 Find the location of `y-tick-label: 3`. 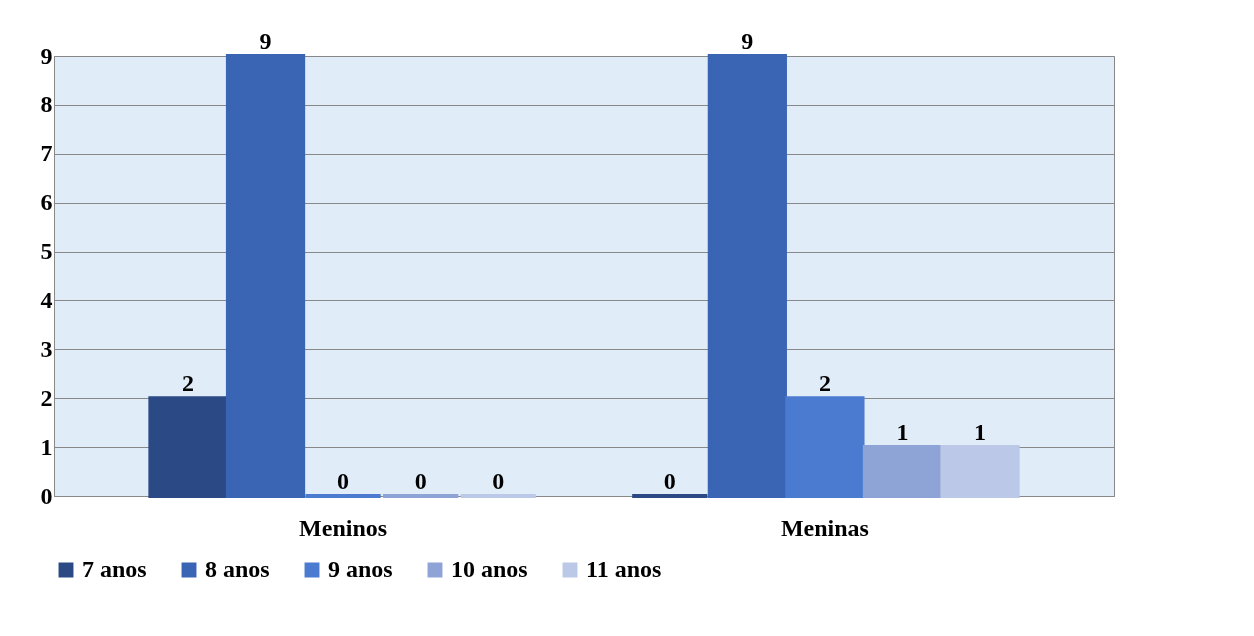

y-tick-label: 3 is located at coordinates (46, 348).